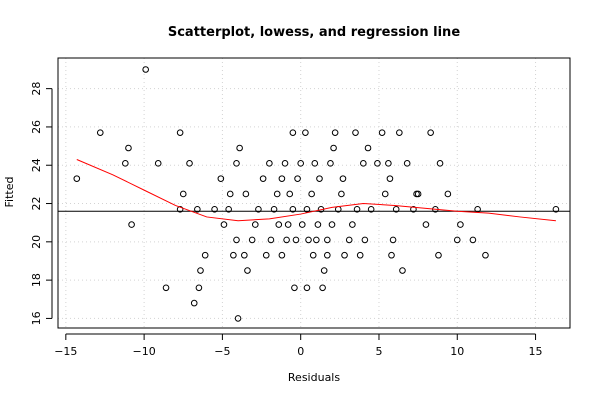 This screenshot has width=599, height=400. What do you see at coordinates (536, 351) in the screenshot?
I see `x-tick-label: 15` at bounding box center [536, 351].